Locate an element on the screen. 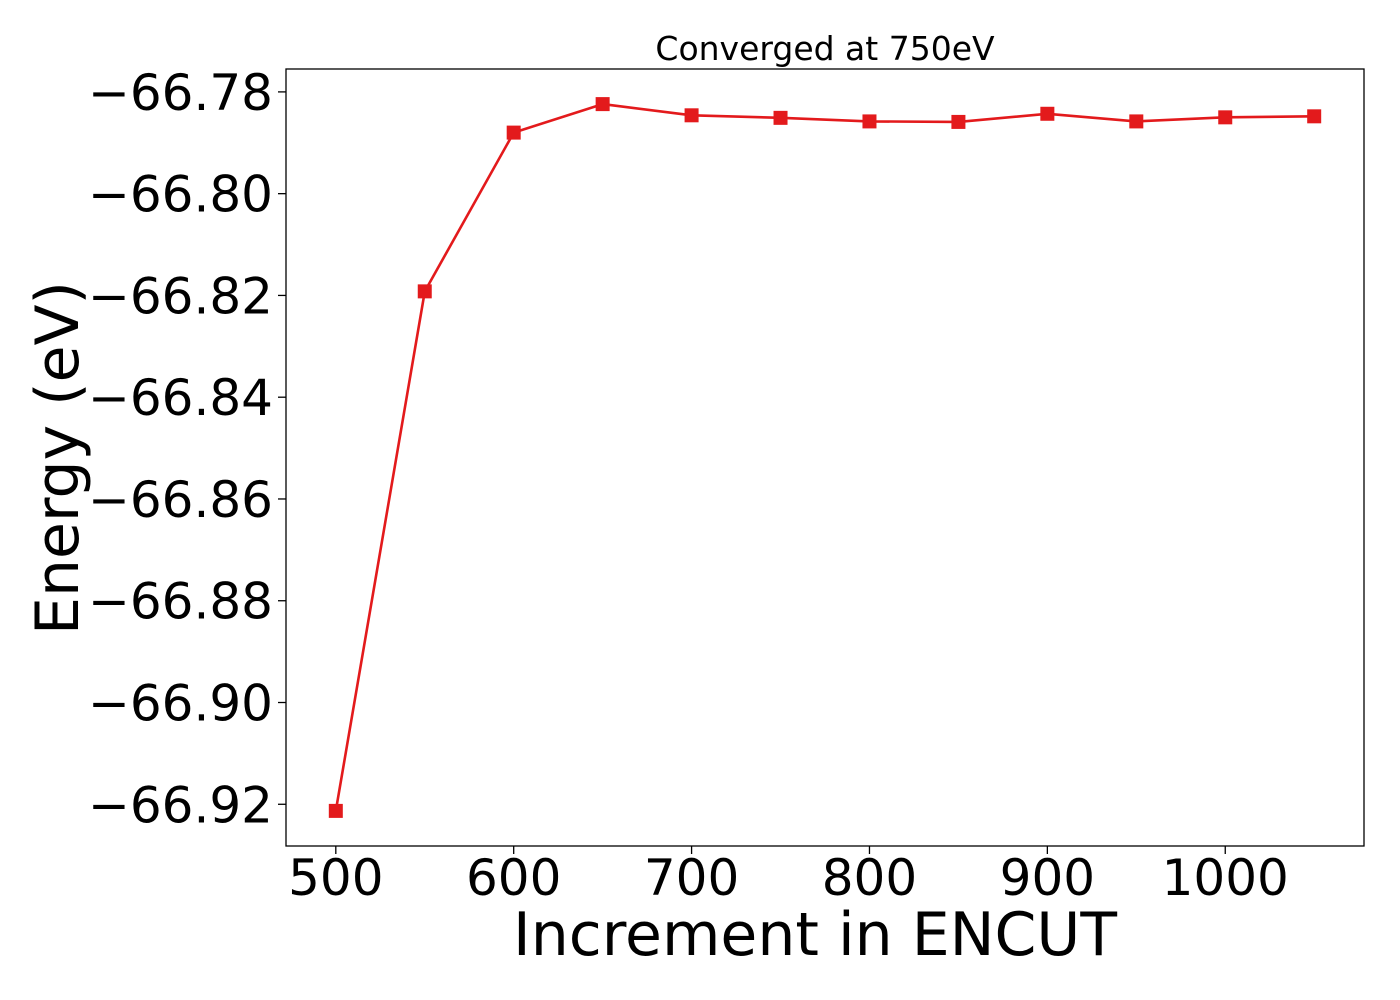  y-tick-label: −66.90 is located at coordinates (180, 704).